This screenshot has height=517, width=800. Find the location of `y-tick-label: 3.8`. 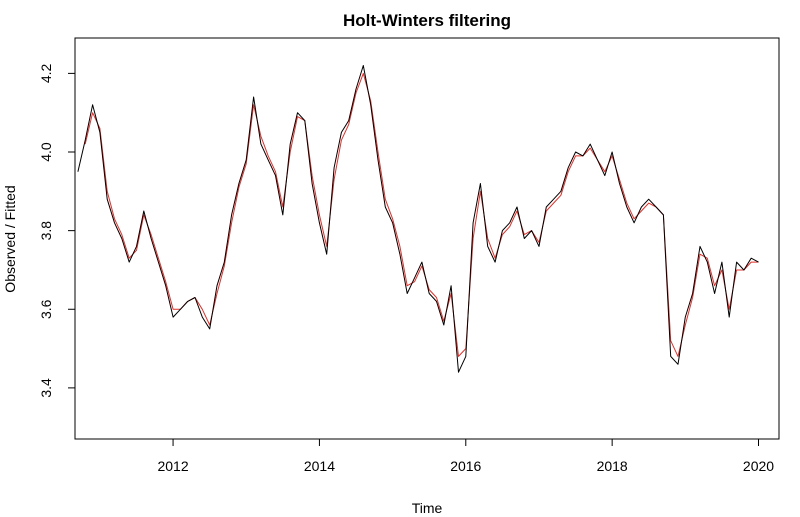

y-tick-label: 3.8 is located at coordinates (46, 231).